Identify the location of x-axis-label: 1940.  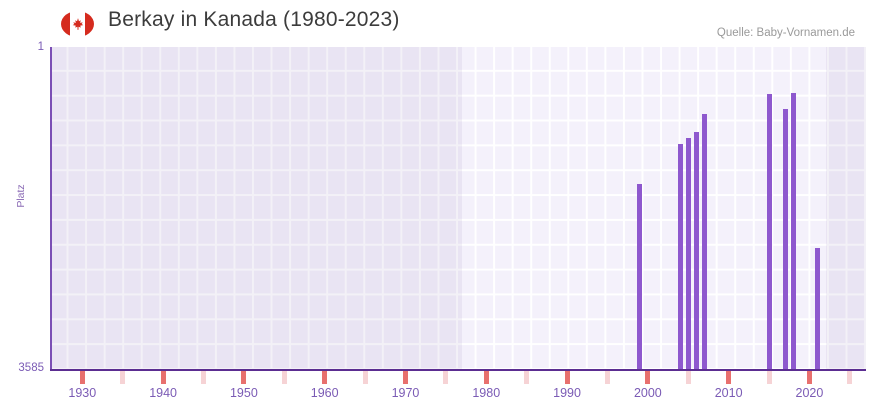
(163, 393).